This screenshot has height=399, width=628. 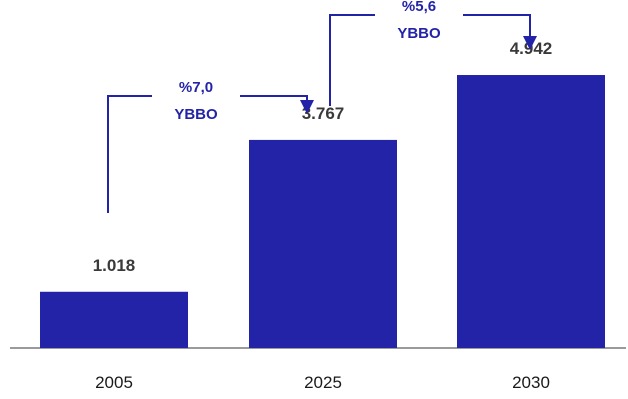 I want to click on value-label-2025: 3.767, so click(x=323, y=113).